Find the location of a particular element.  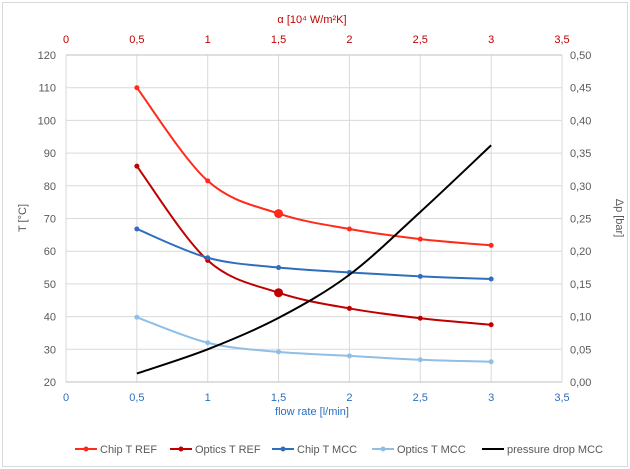

y-tick-label: 20 is located at coordinates (50, 383).